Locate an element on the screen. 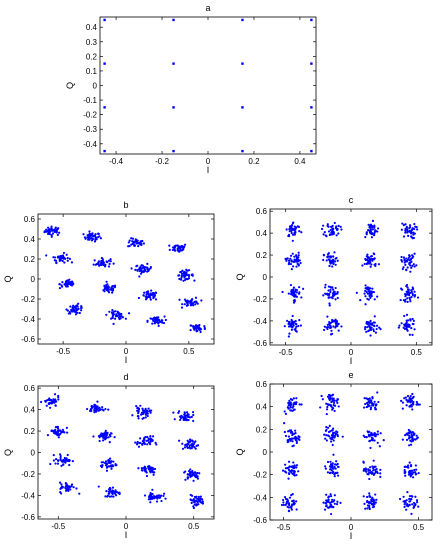 Image resolution: width=441 pixels, height=550 pixels. constellation-point is located at coordinates (311, 20).